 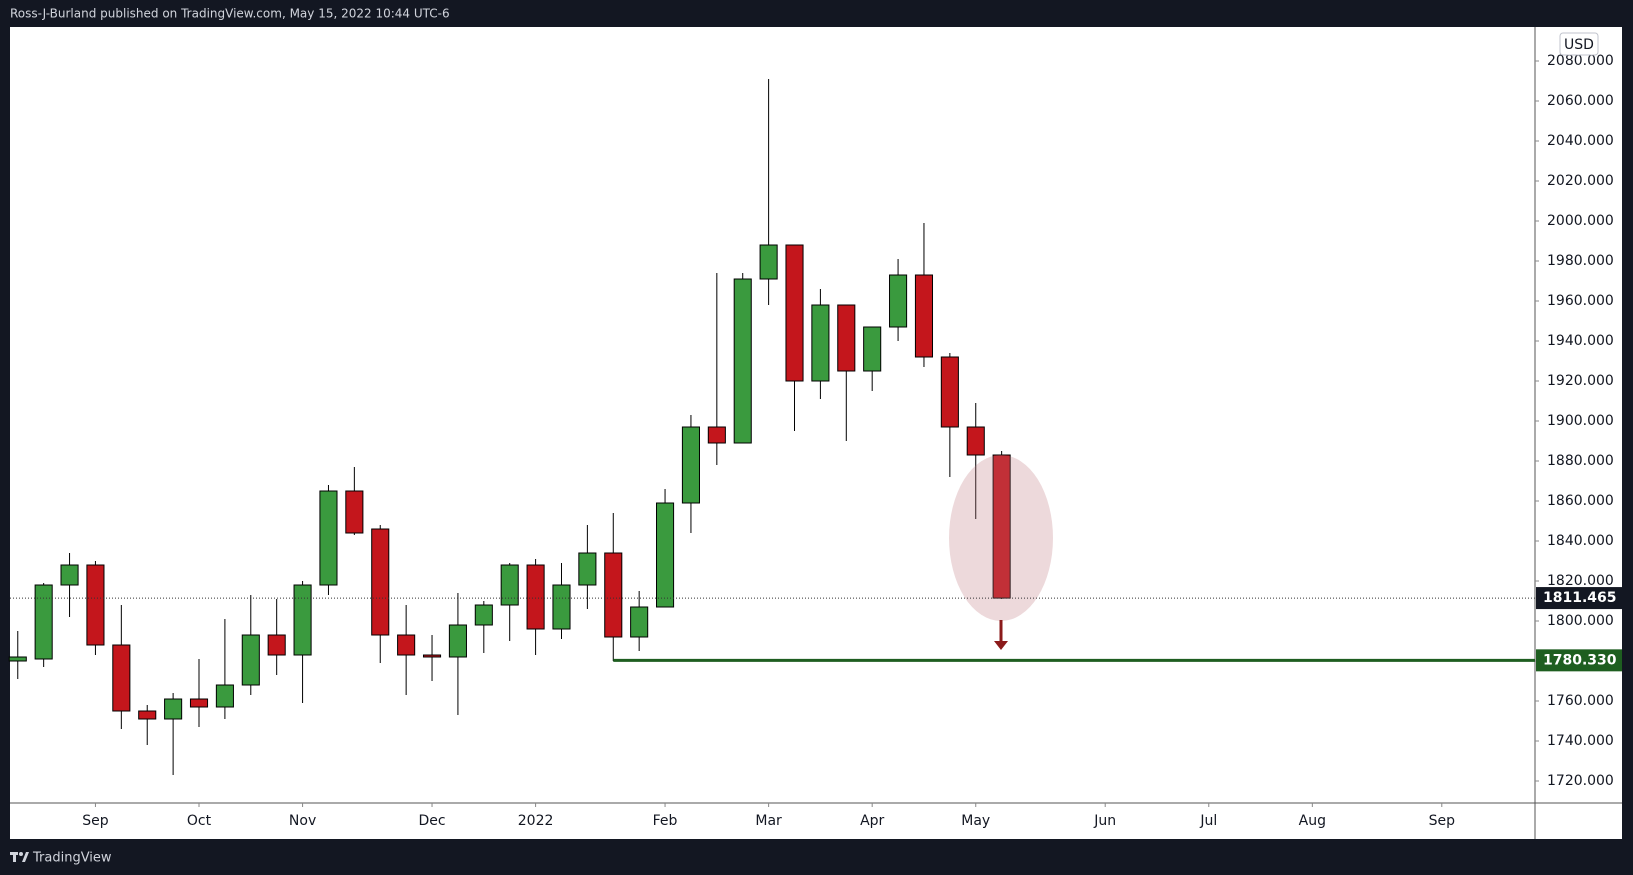 I want to click on y-tick-label: 2040.000, so click(x=1580, y=141).